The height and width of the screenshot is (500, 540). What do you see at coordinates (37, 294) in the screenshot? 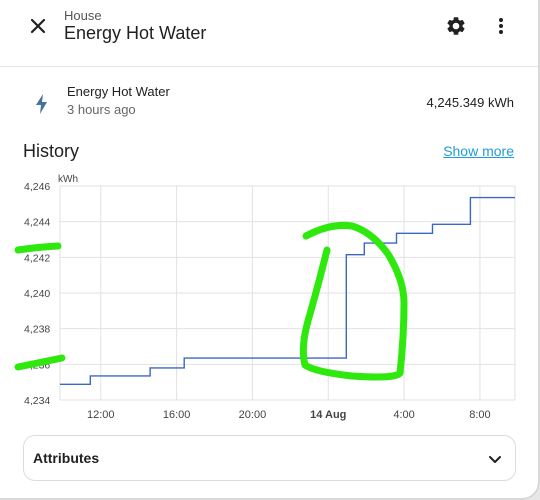
I see `chart-y-tick-label: 4,240` at bounding box center [37, 294].